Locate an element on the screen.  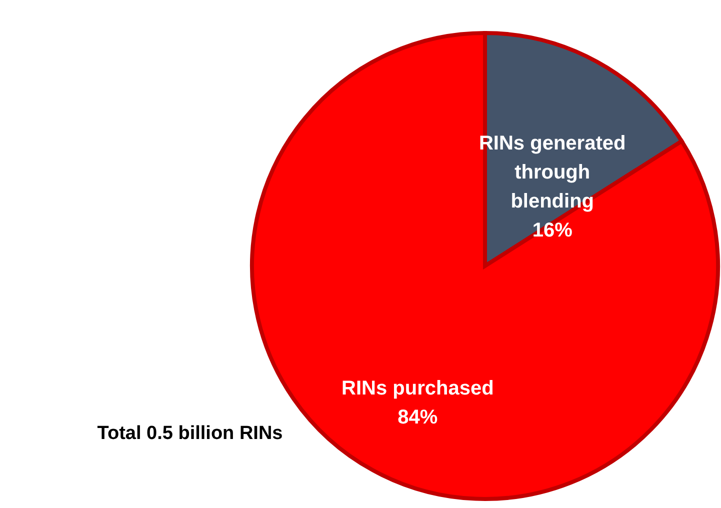
data-label: 84% is located at coordinates (418, 417).